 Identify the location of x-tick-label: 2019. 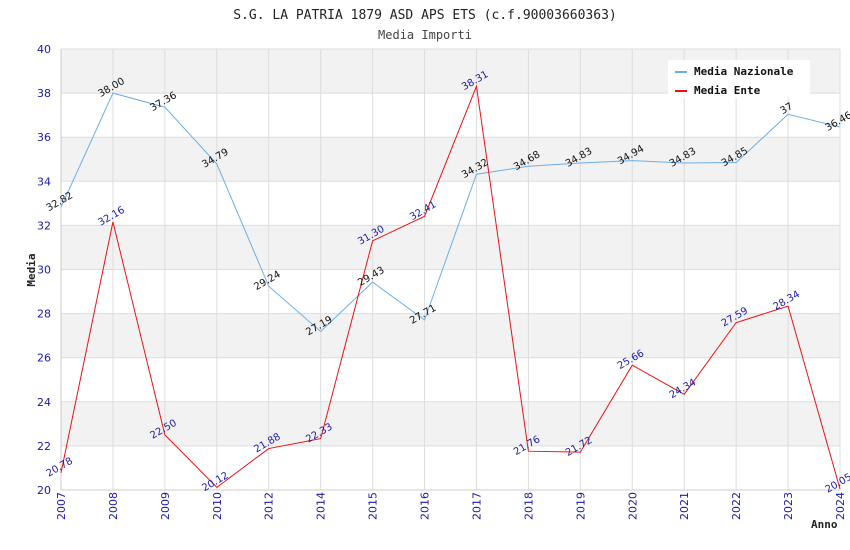
(580, 506).